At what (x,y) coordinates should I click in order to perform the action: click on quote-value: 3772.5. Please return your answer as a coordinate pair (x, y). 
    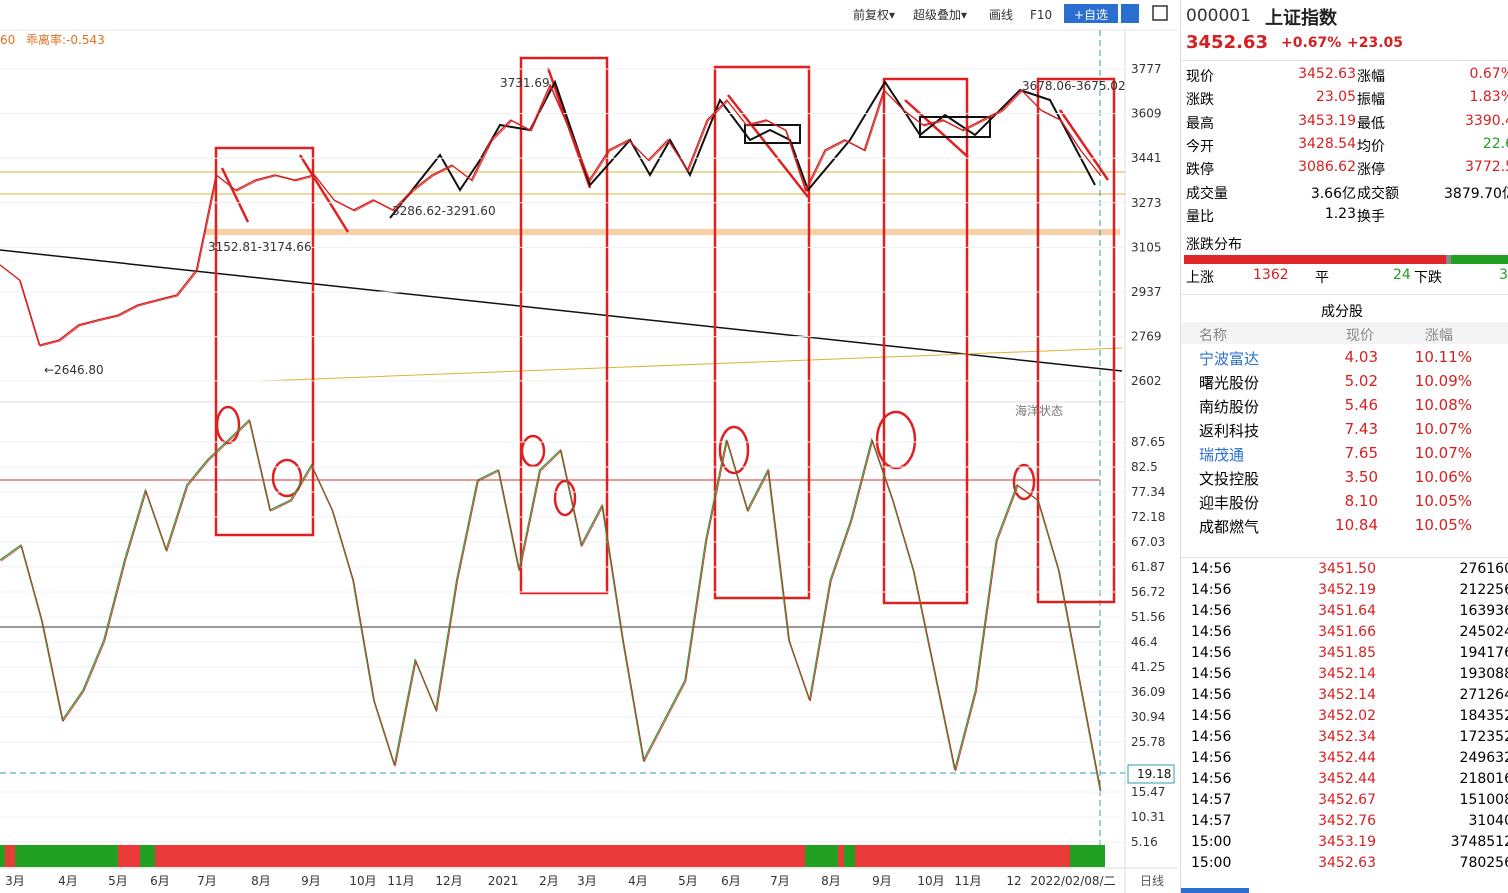
    Looking at the image, I should click on (1486, 167).